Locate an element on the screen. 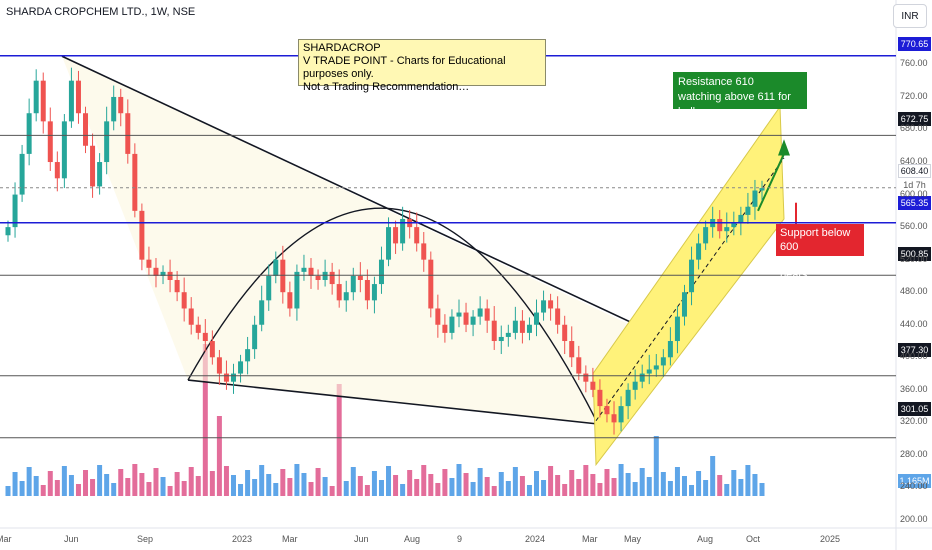 The height and width of the screenshot is (550, 932). trendline-lower is located at coordinates (393, 402).